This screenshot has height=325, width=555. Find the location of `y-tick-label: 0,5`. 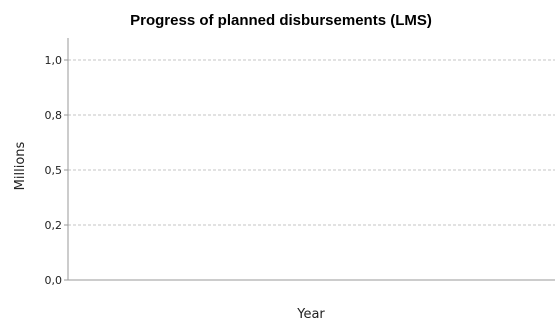

y-tick-label: 0,5 is located at coordinates (54, 170).